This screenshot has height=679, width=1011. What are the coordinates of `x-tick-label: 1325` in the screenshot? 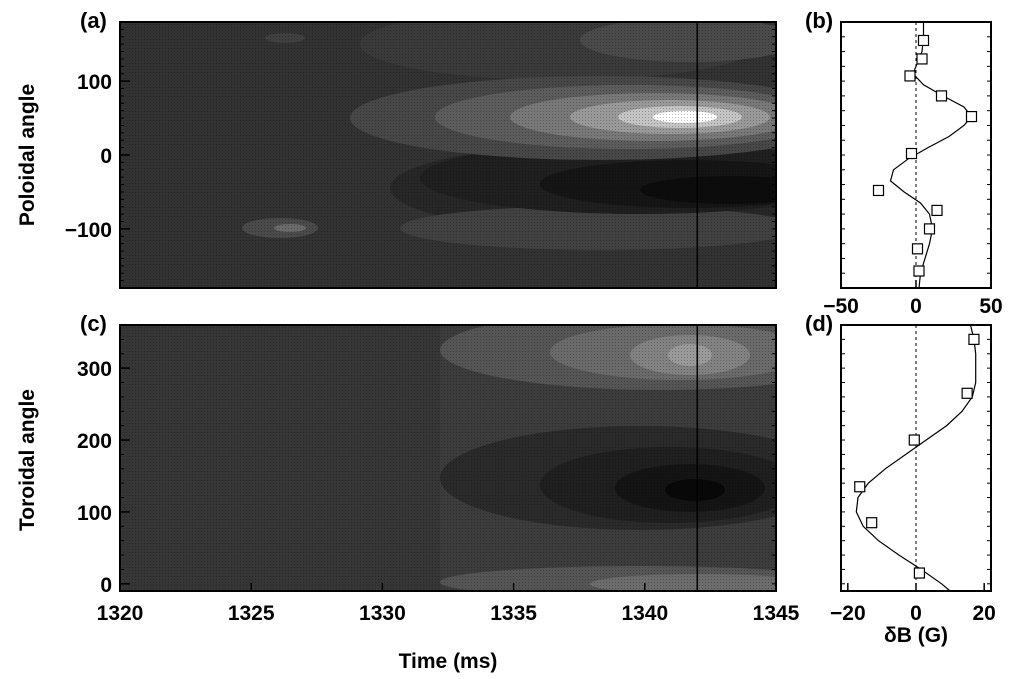 It's located at (251, 613).